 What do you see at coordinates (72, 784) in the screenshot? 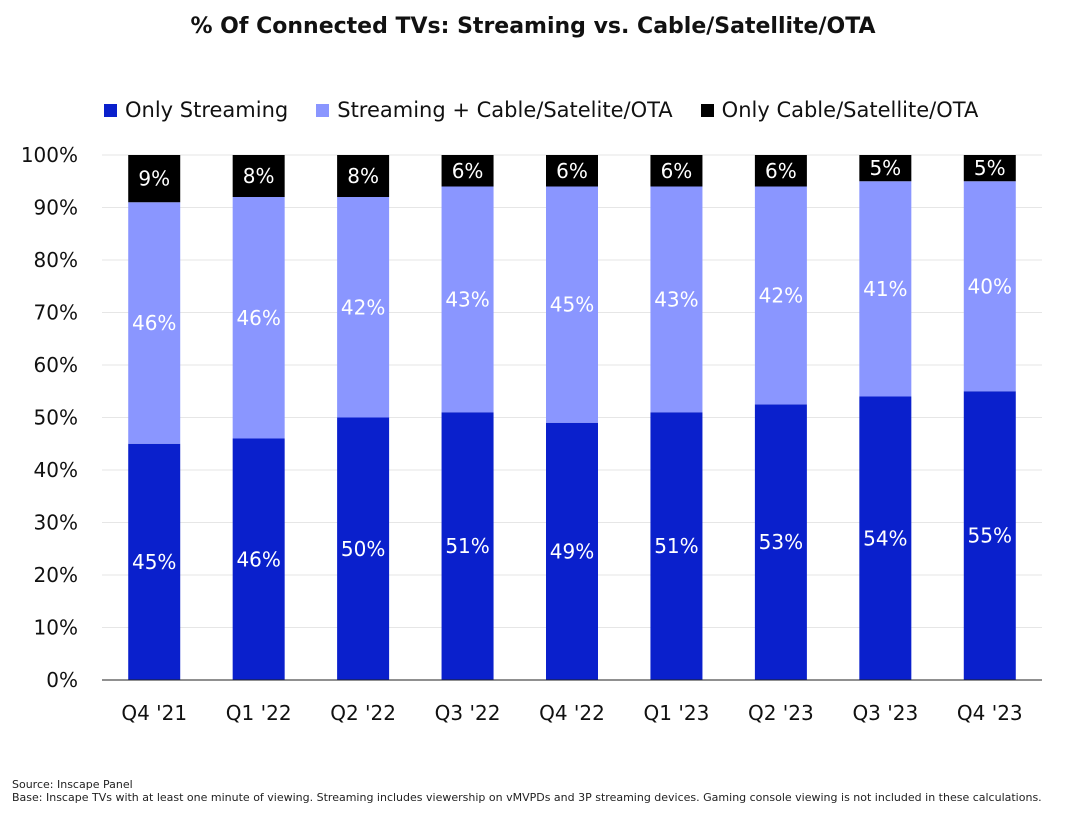
I see `footnote-source: Source: Inscape Panel` at bounding box center [72, 784].